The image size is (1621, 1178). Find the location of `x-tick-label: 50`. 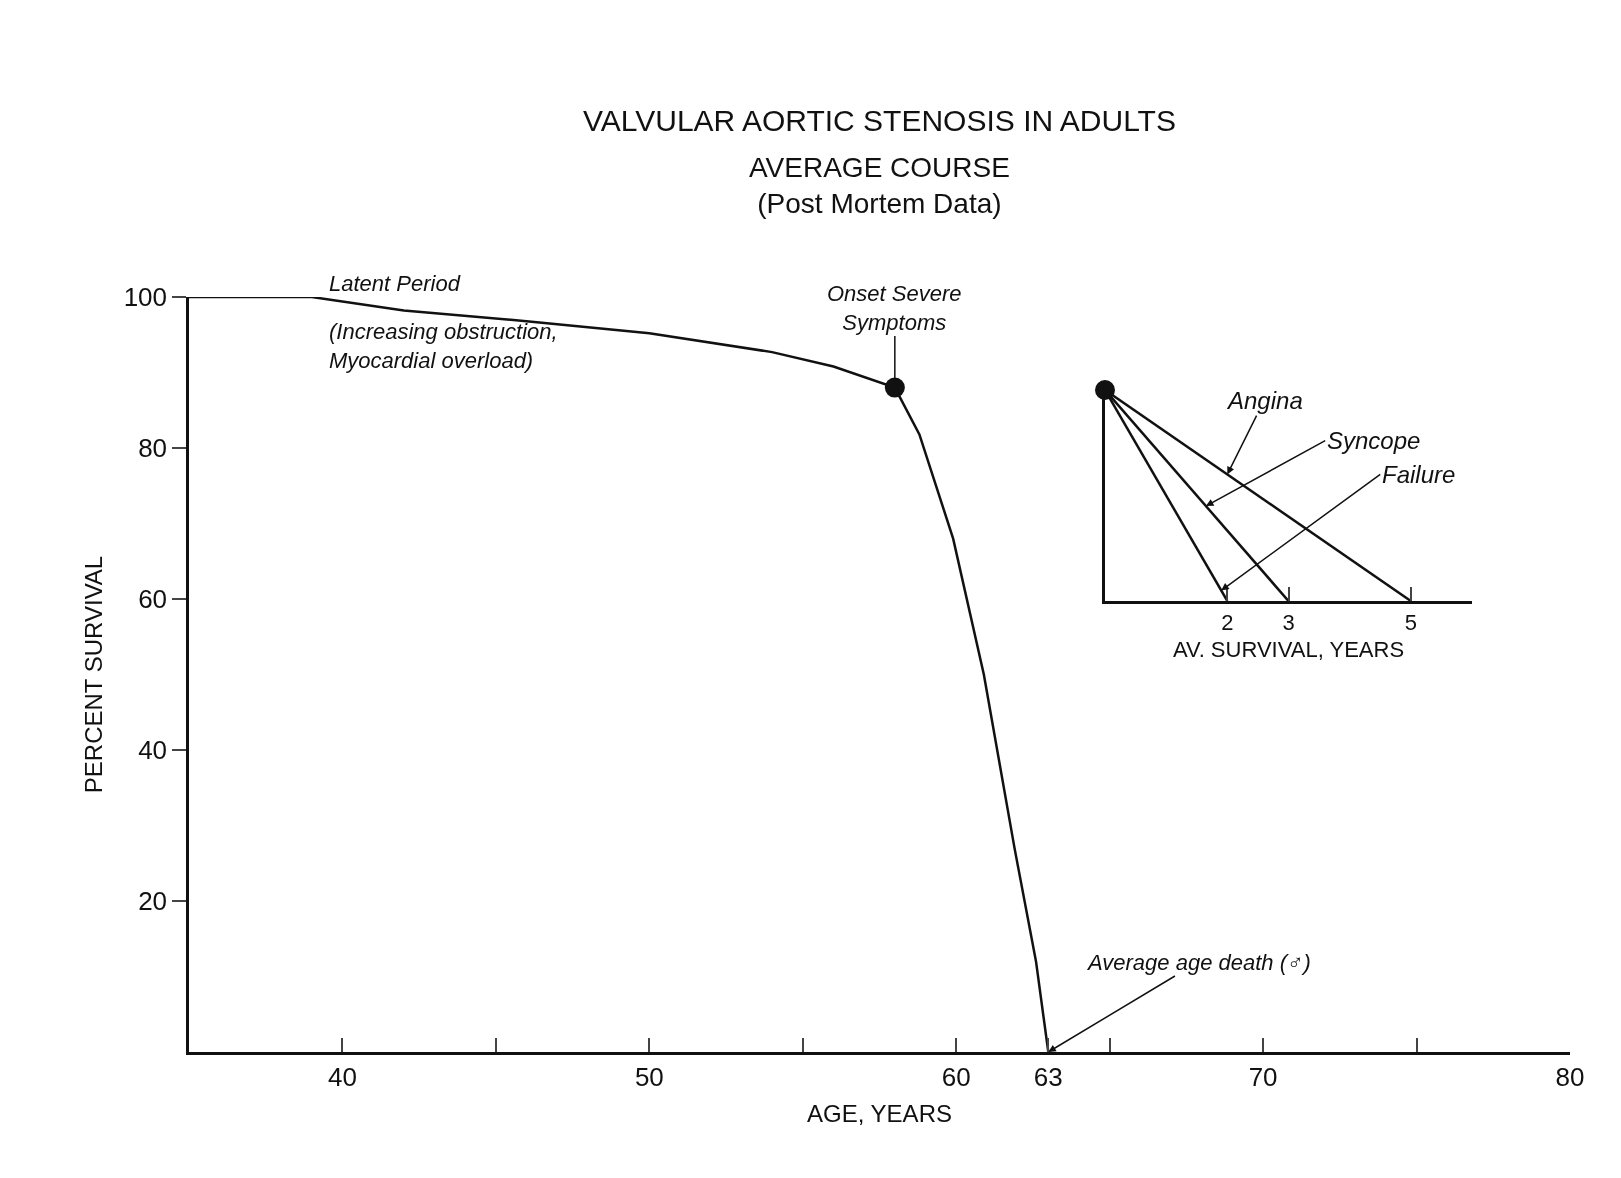

x-tick-label: 50 is located at coordinates (649, 1076).